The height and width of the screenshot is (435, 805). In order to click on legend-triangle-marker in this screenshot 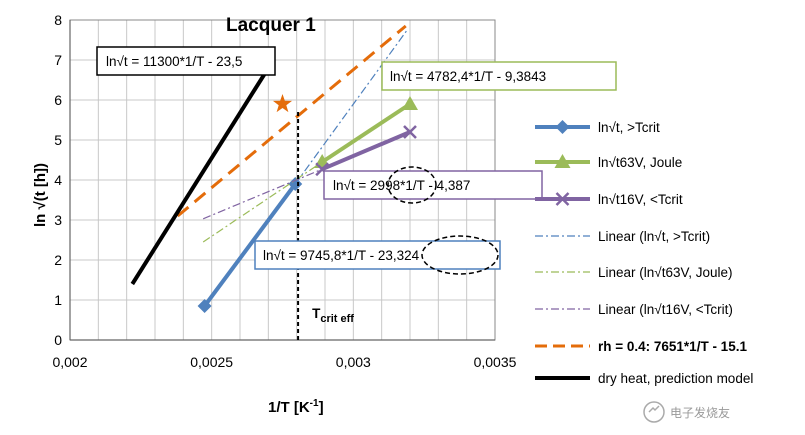, I will do `click(562, 161)`.